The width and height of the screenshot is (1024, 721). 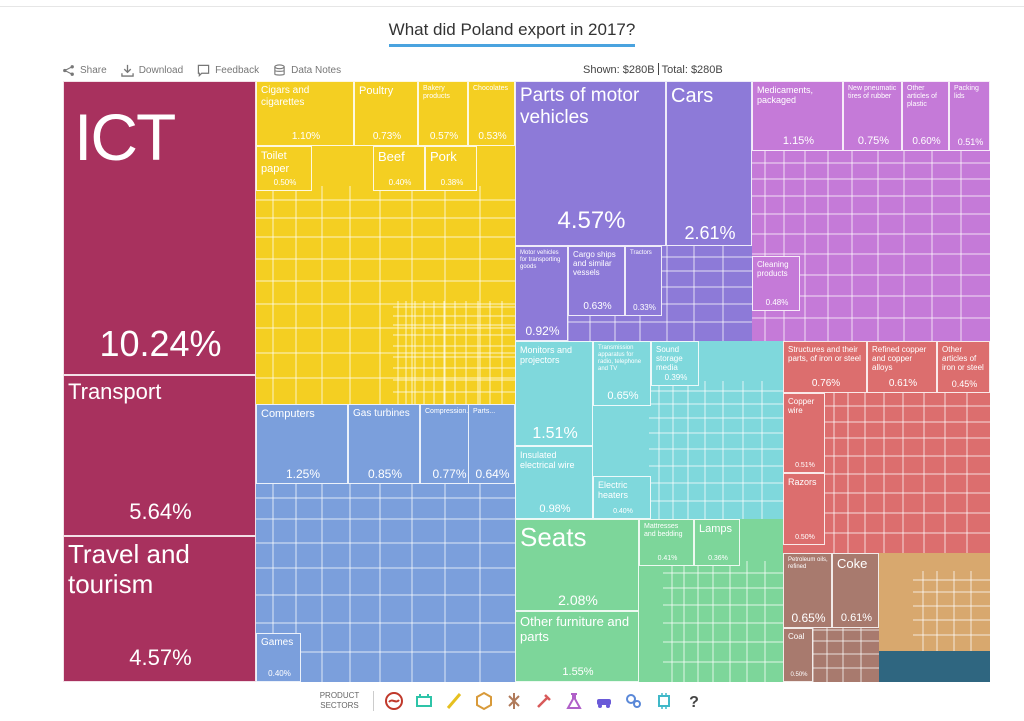 What do you see at coordinates (386, 113) in the screenshot?
I see `treemap-tile: Poultry 0.73%` at bounding box center [386, 113].